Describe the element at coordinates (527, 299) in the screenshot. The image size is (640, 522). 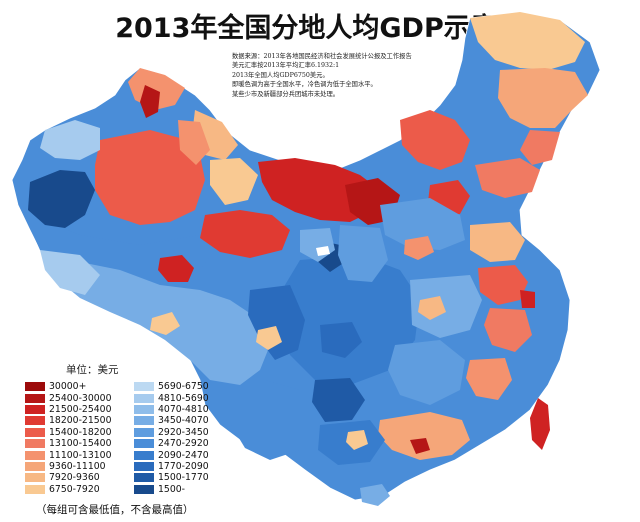
I see `region-shanghai` at that location.